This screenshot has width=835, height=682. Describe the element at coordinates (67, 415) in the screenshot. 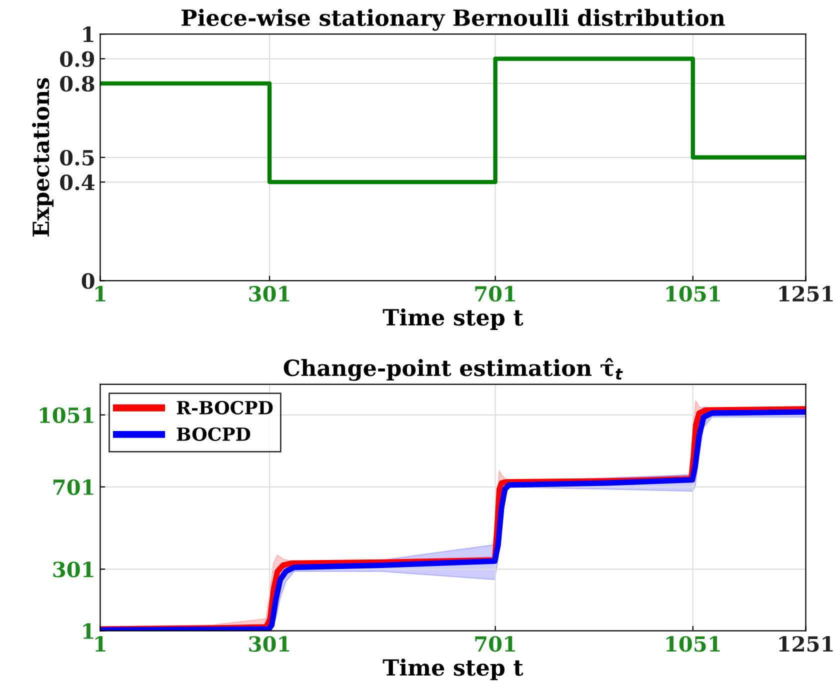

I see `y-tick-label: 1051` at that location.